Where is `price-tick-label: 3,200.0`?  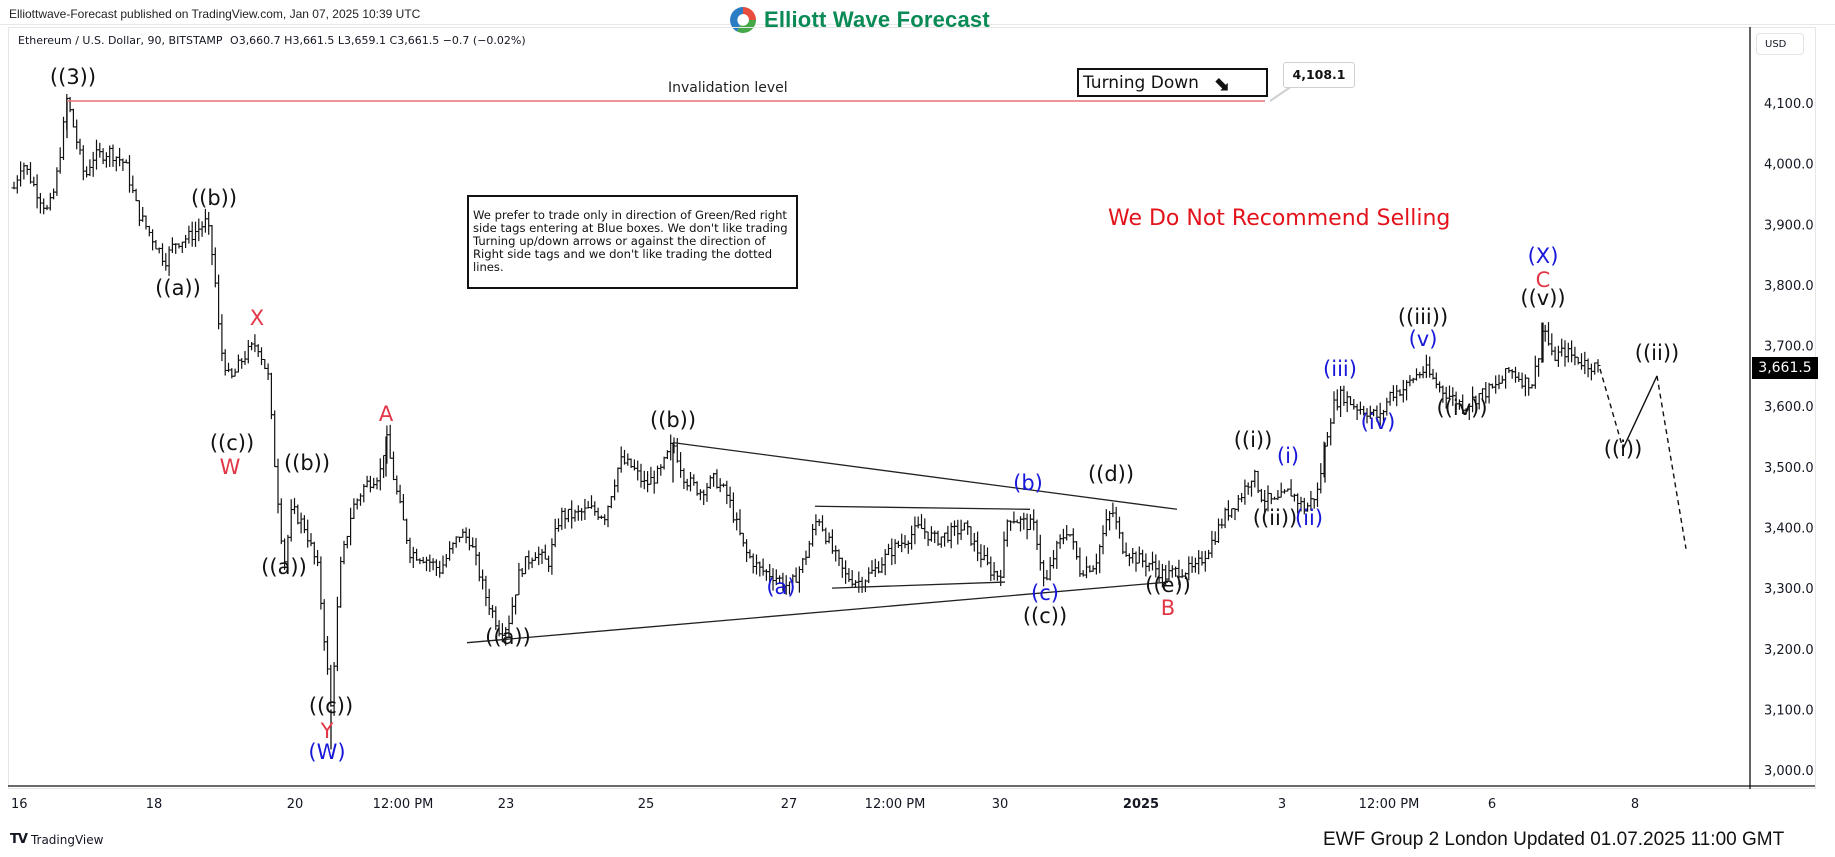
price-tick-label: 3,200.0 is located at coordinates (1789, 650).